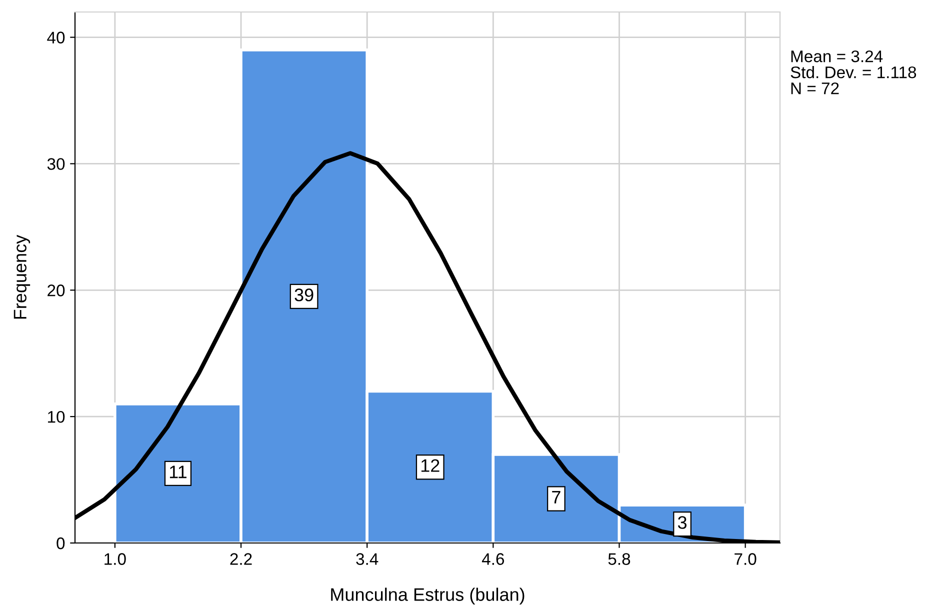 The image size is (948, 614). What do you see at coordinates (815, 88) in the screenshot?
I see `text: N = 72` at bounding box center [815, 88].